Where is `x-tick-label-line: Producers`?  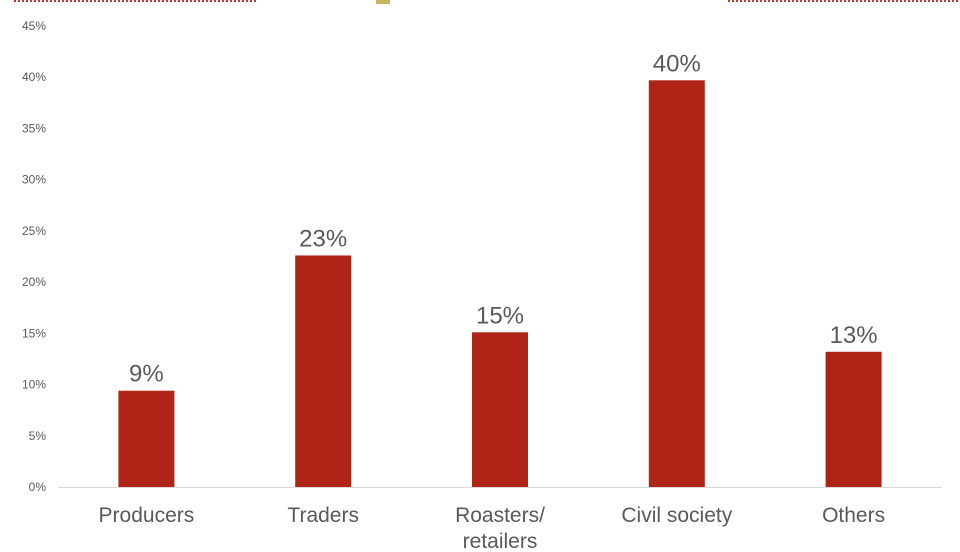
x-tick-label-line: Producers is located at coordinates (147, 515).